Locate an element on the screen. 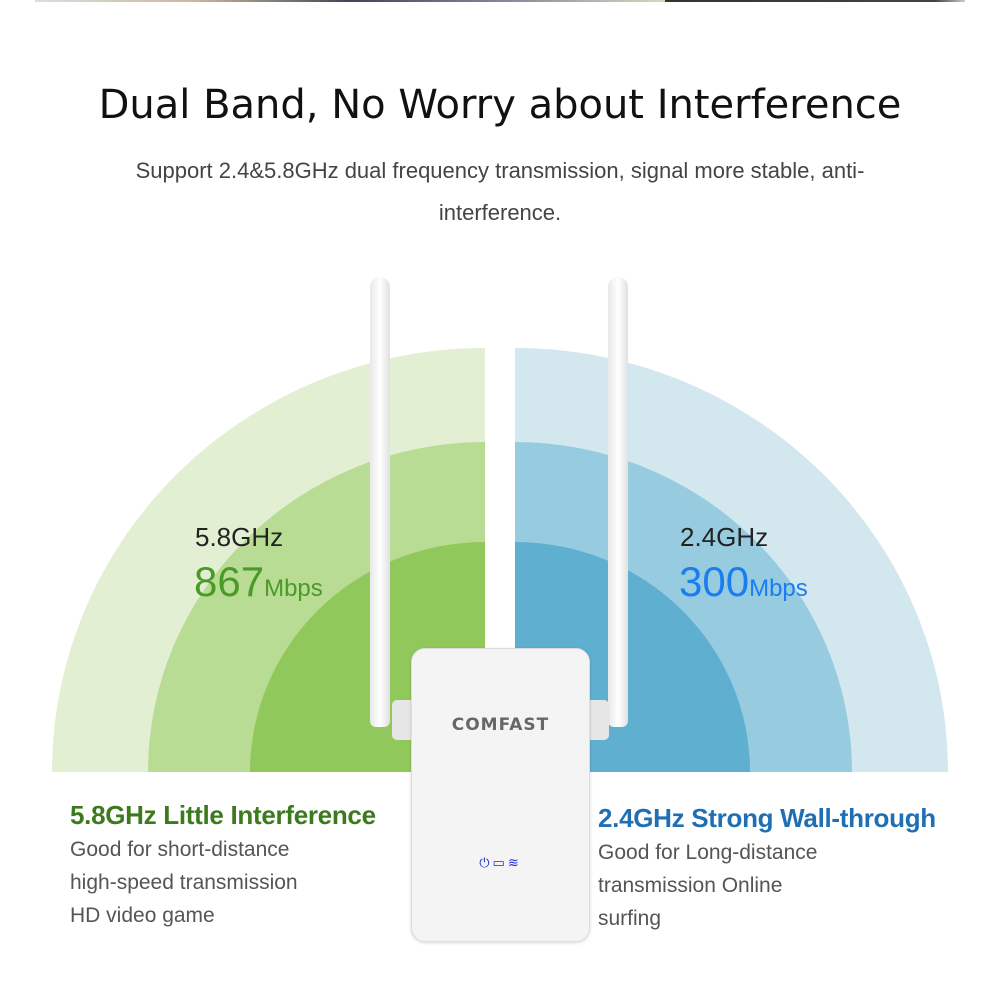 Image resolution: width=1000 pixels, height=1000 pixels. right-speed-value: 300 is located at coordinates (714, 581).